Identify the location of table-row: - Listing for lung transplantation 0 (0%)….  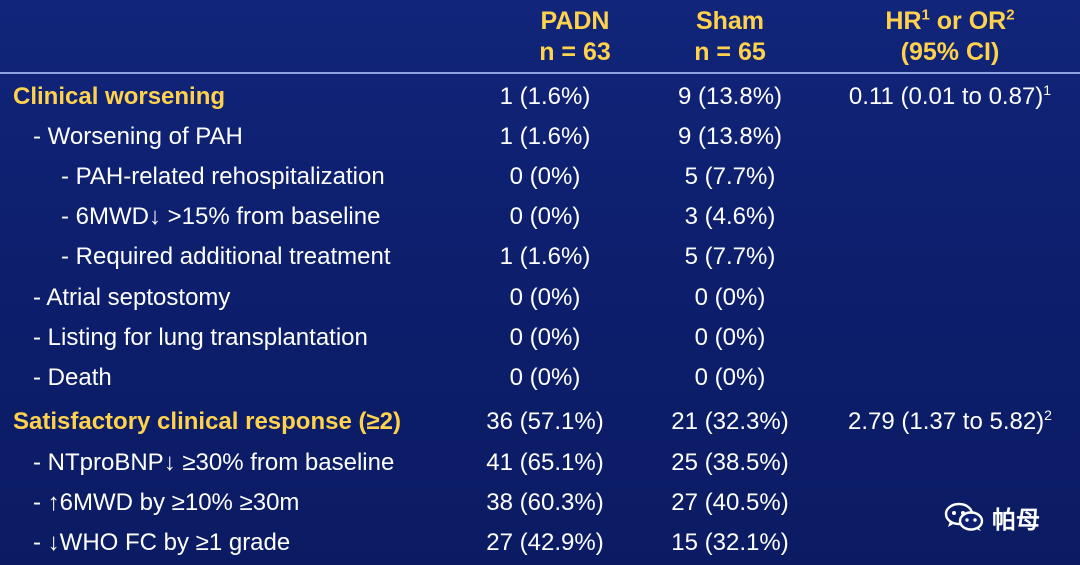
(540, 338).